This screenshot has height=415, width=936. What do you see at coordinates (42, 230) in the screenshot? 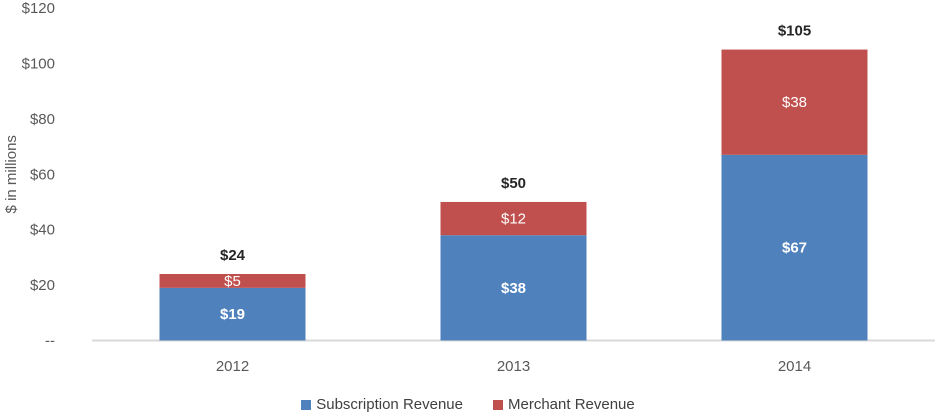
I see `y-tick-label: $40` at bounding box center [42, 230].